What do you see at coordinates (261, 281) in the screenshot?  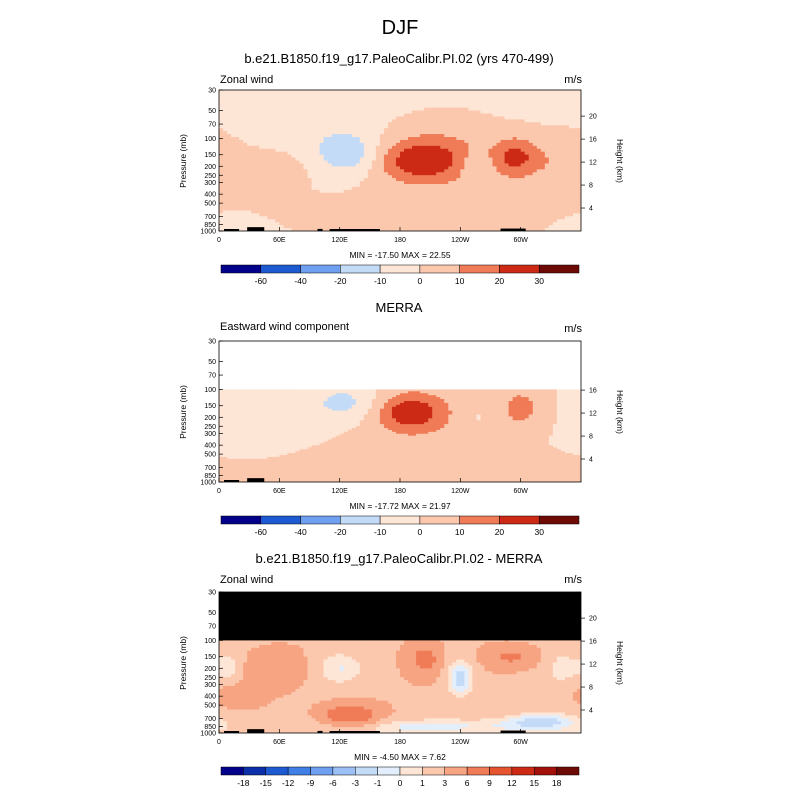 I see `colorbar-label: -60` at bounding box center [261, 281].